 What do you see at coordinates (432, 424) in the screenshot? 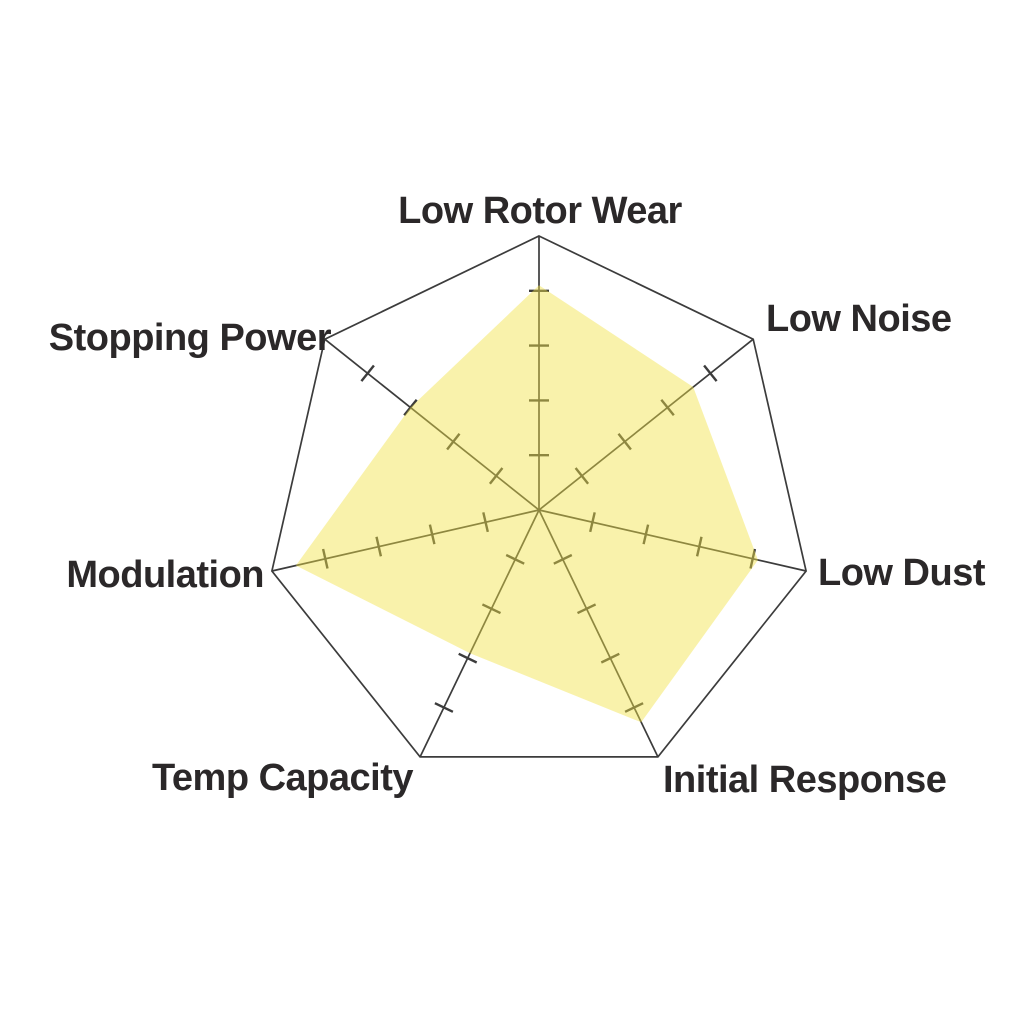
I see `axis-line-stopping-power` at bounding box center [432, 424].